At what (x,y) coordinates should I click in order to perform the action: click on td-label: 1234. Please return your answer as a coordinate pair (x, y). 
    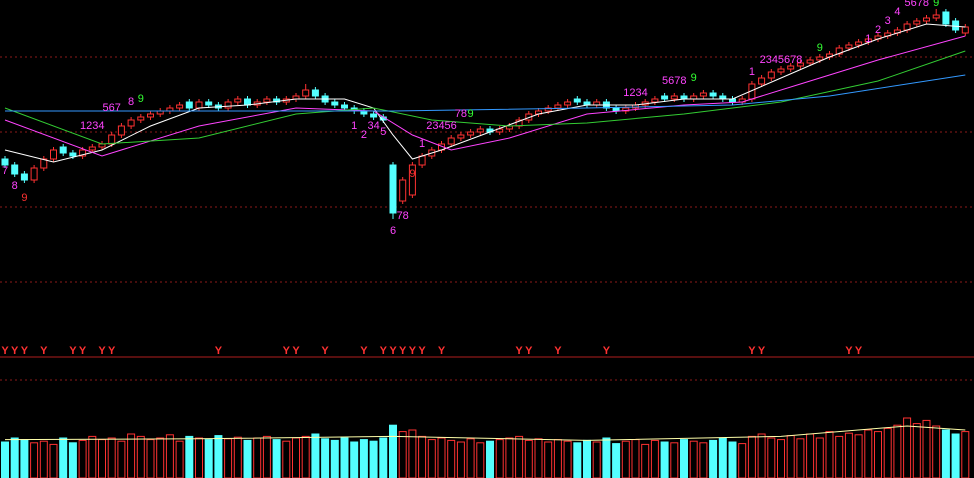
    Looking at the image, I should click on (92, 126).